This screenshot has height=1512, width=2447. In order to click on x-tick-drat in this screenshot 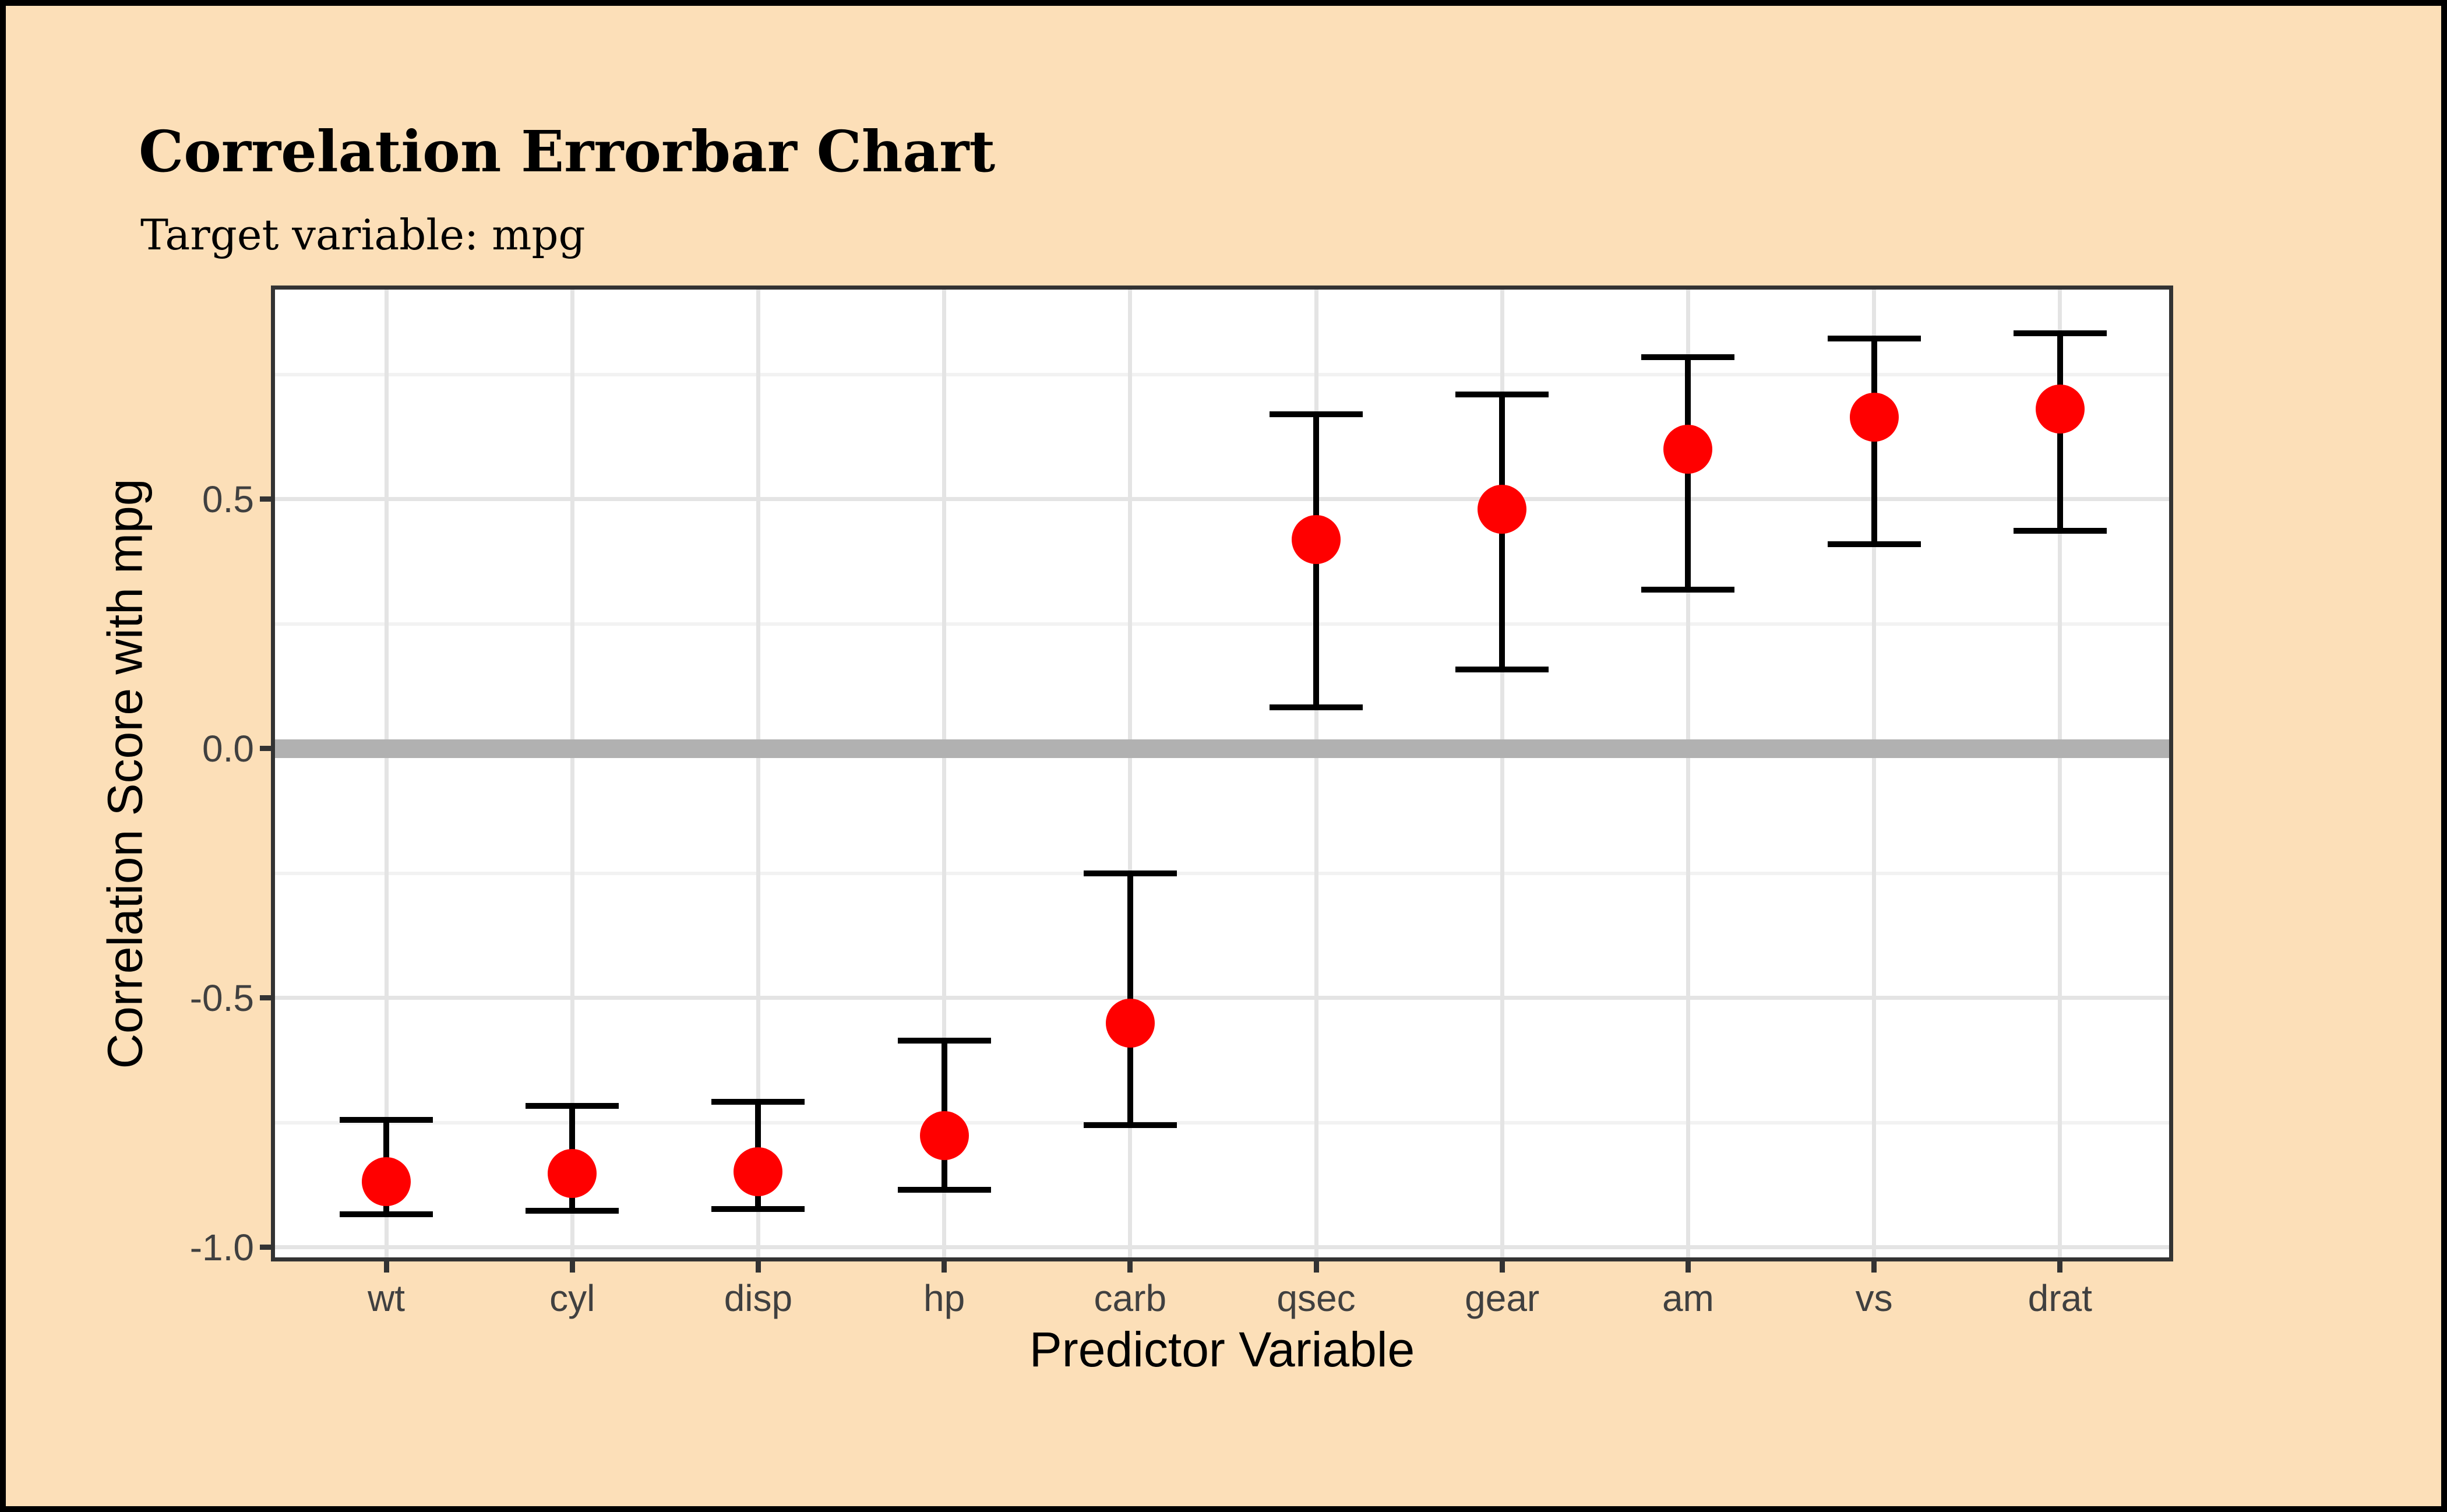, I will do `click(2060, 1265)`.